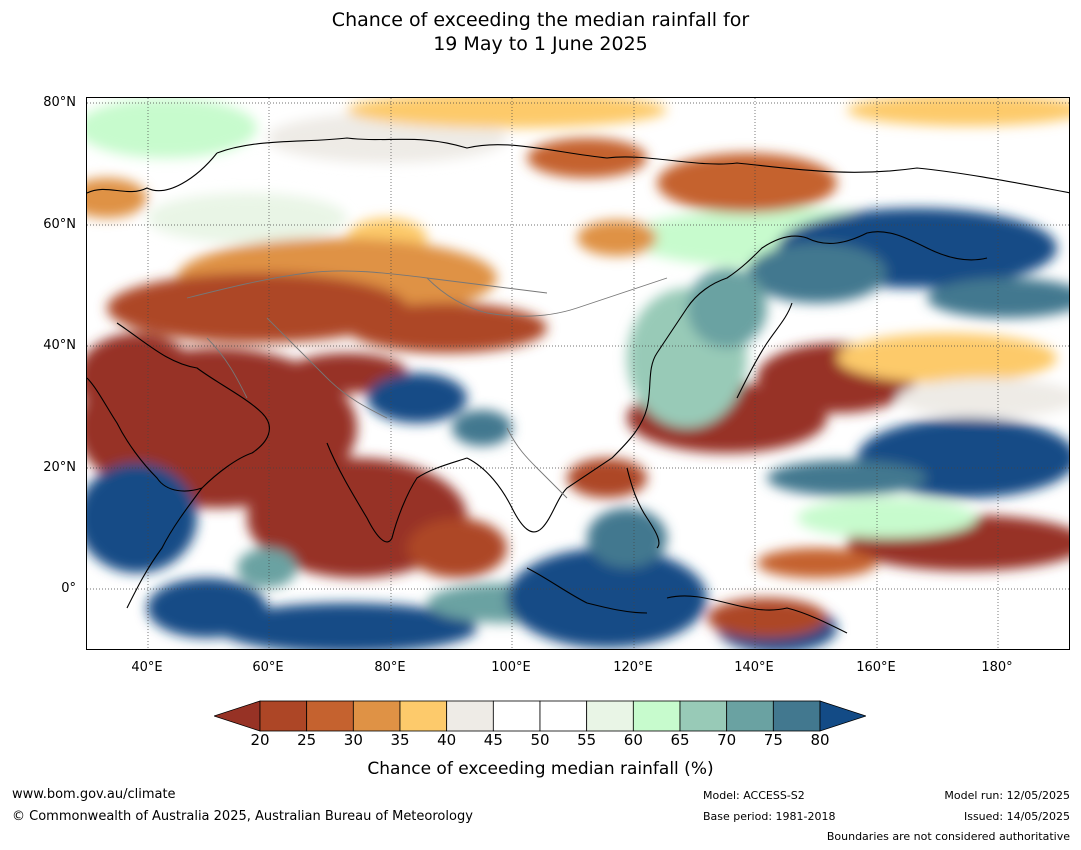  I want to click on lon-label-40e: 40°E, so click(147, 667).